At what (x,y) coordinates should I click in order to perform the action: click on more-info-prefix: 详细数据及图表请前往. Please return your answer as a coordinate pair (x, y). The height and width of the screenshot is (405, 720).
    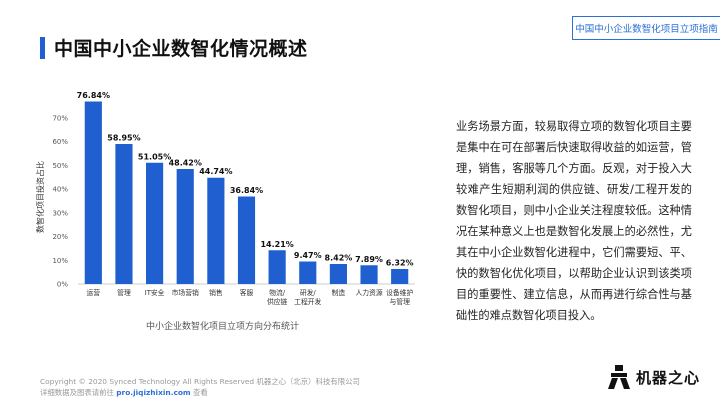
    Looking at the image, I should click on (78, 392).